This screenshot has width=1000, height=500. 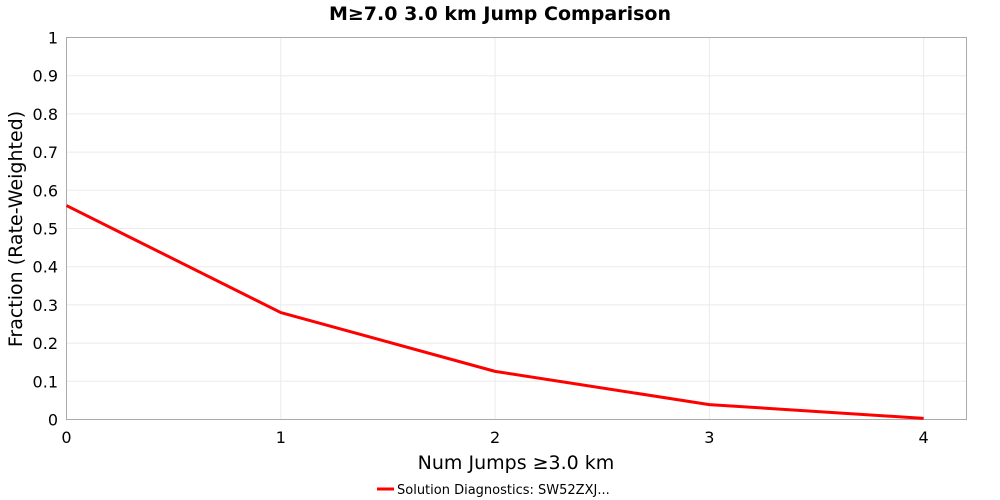 I want to click on y-tick-label: 0.3, so click(x=45, y=305).